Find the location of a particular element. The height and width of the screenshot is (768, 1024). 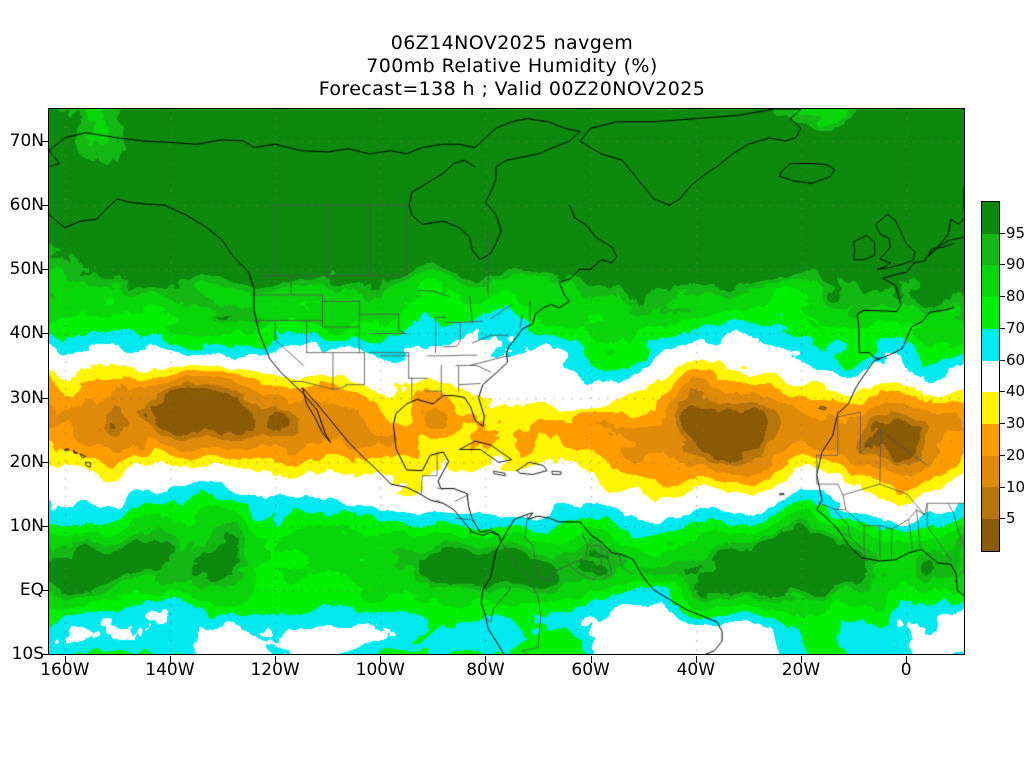

y-axis-label: 10N is located at coordinates (26, 525).